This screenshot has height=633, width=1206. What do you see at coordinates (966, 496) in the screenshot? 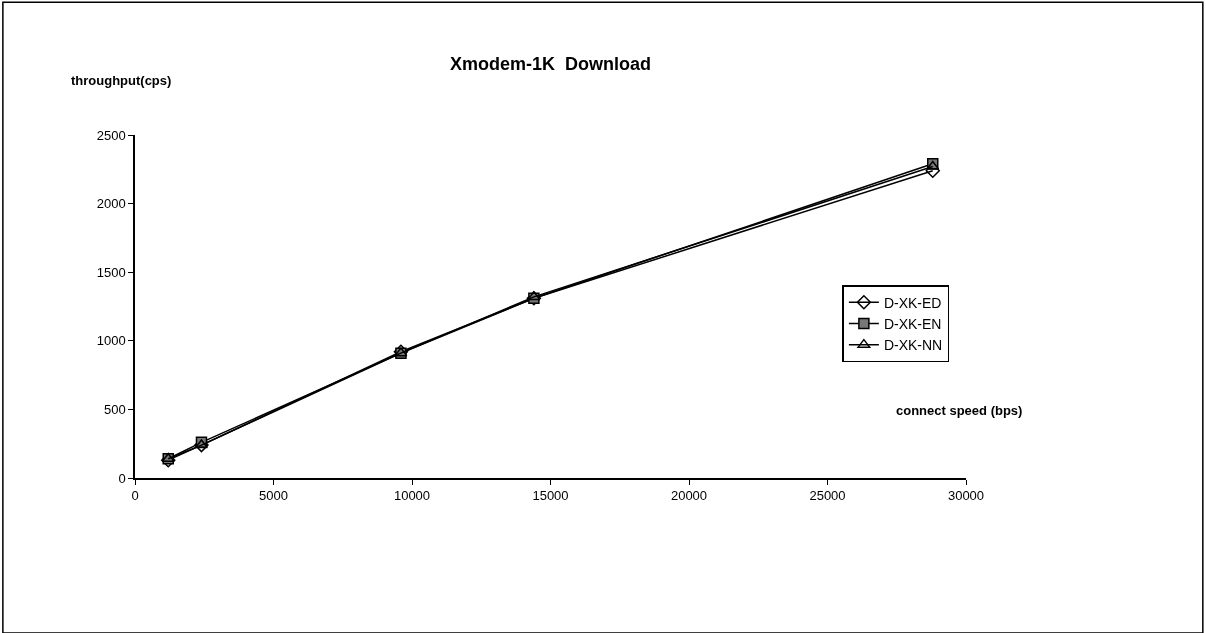
I see `x-tick-label: 30000` at bounding box center [966, 496].